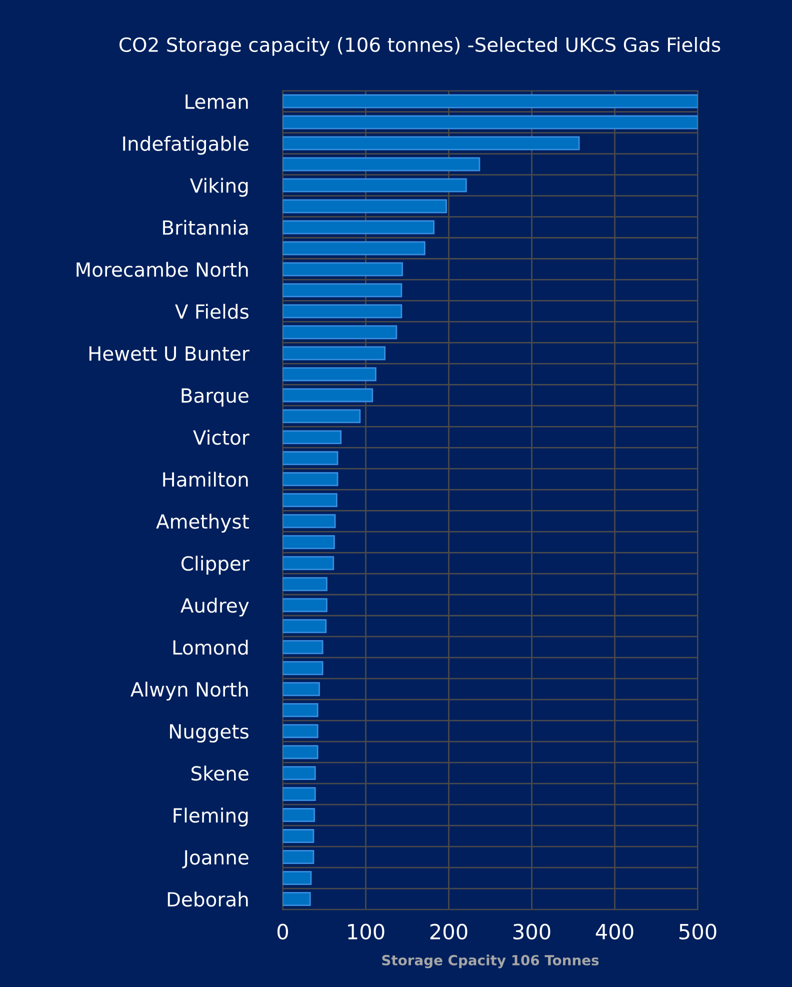  Describe the element at coordinates (217, 101) in the screenshot. I see `y-tick-label: Leman` at that location.